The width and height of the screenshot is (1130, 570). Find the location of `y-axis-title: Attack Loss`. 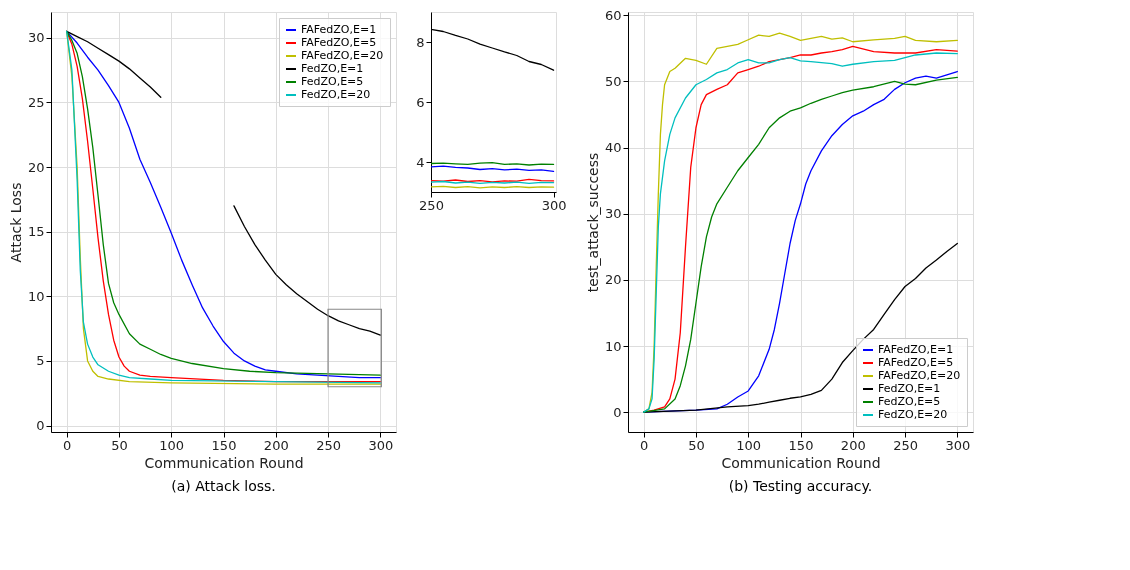

y-axis-title: Attack Loss is located at coordinates (15, 222).